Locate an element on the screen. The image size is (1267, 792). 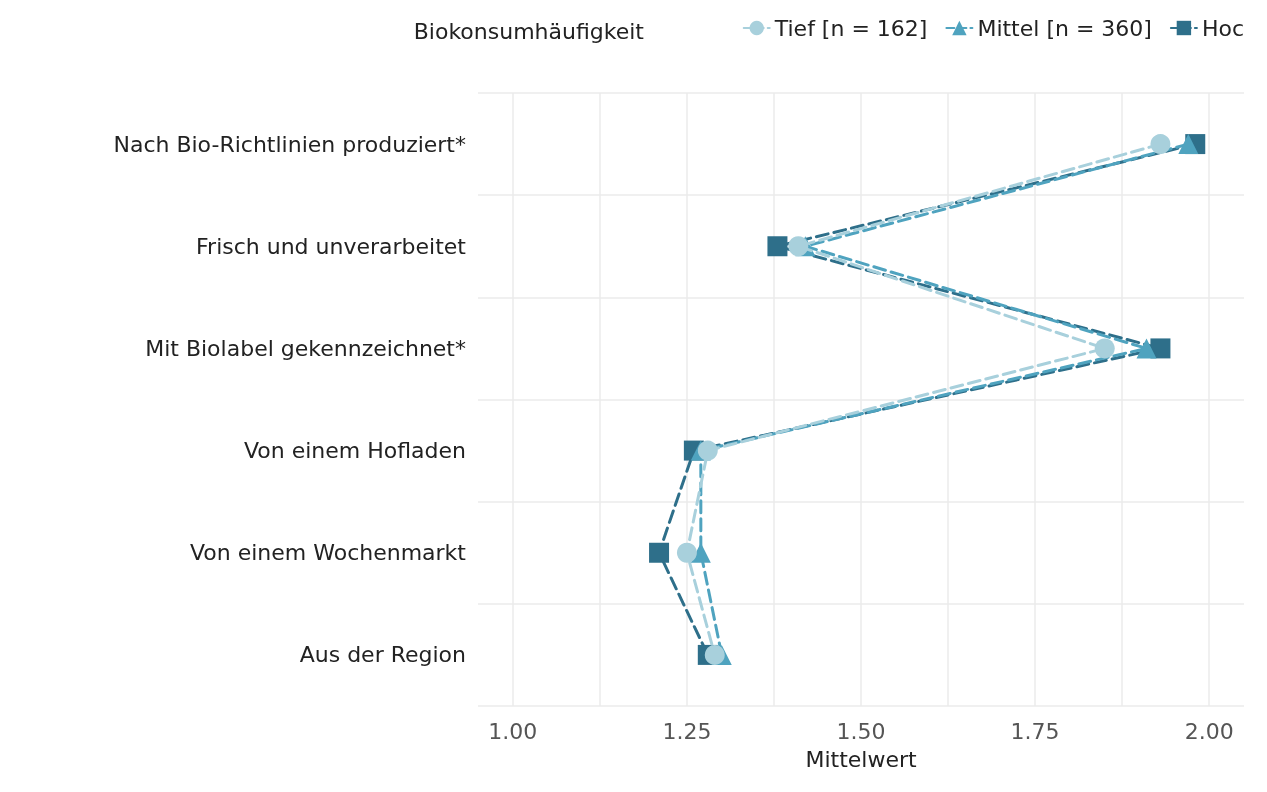
y-tick-label: Mit Biolabel gekennzeichnet* is located at coordinates (305, 348).